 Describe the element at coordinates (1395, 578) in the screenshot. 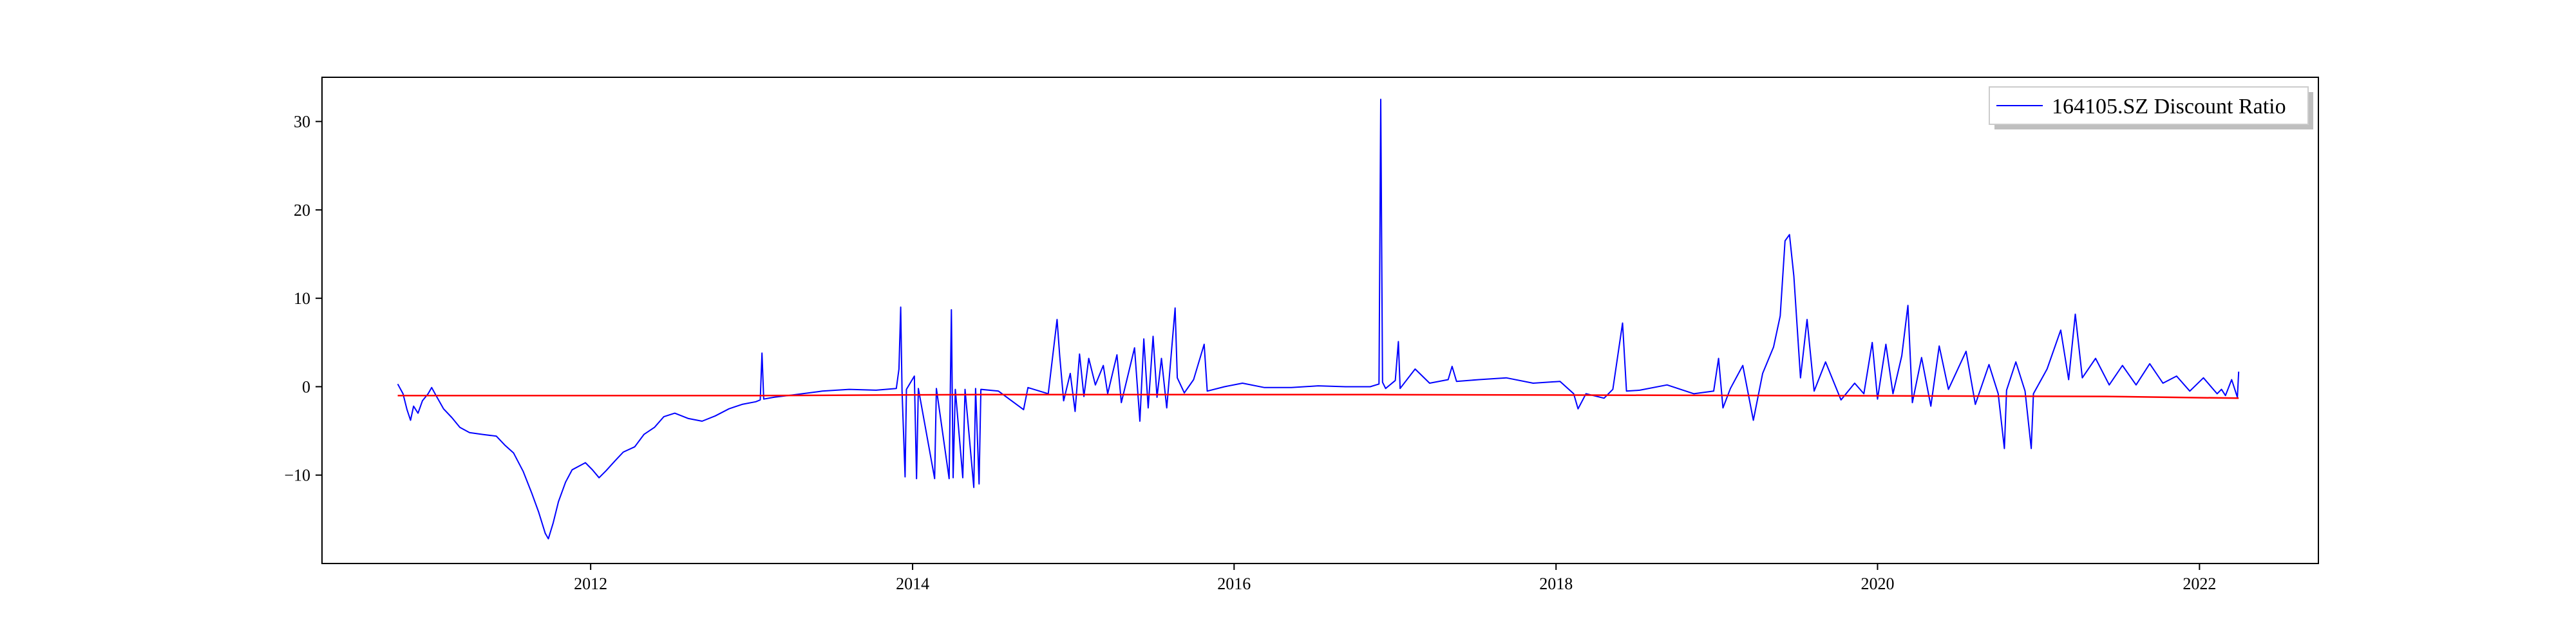

I see `x-axis: 2012 2014 2016 2018 2020 2022` at that location.